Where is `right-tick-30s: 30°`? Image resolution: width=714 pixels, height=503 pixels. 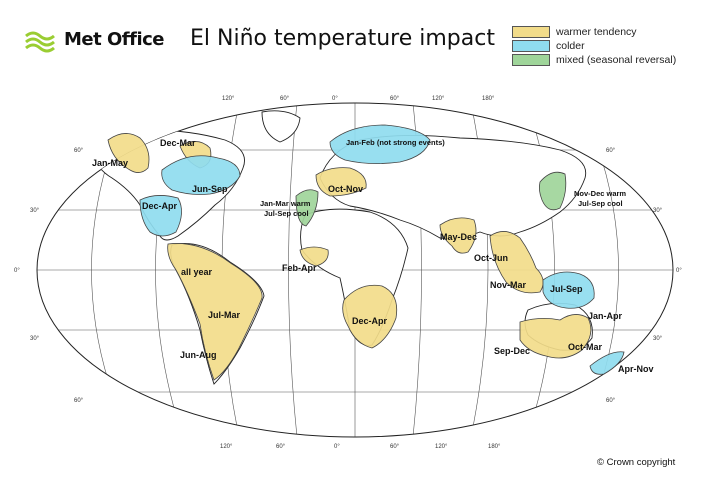 right-tick-30s: 30° is located at coordinates (658, 339).